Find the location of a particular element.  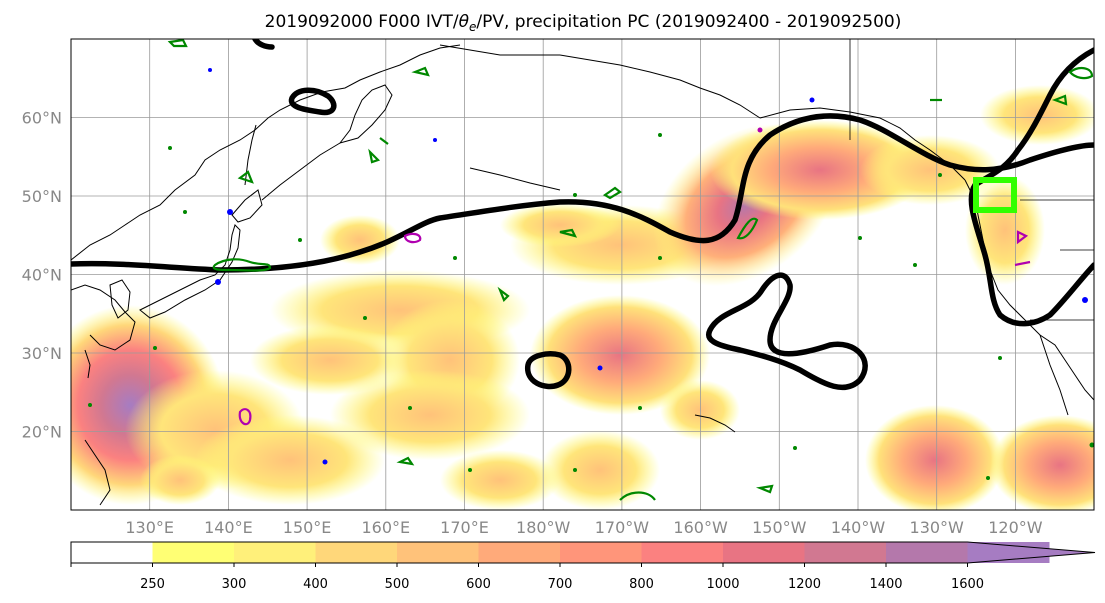

colorbar-tick-label: 1400 is located at coordinates (885, 584).